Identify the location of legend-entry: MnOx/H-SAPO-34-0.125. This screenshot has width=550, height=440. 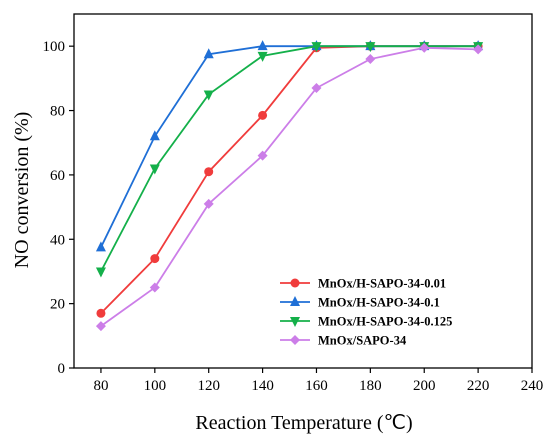
(366, 322).